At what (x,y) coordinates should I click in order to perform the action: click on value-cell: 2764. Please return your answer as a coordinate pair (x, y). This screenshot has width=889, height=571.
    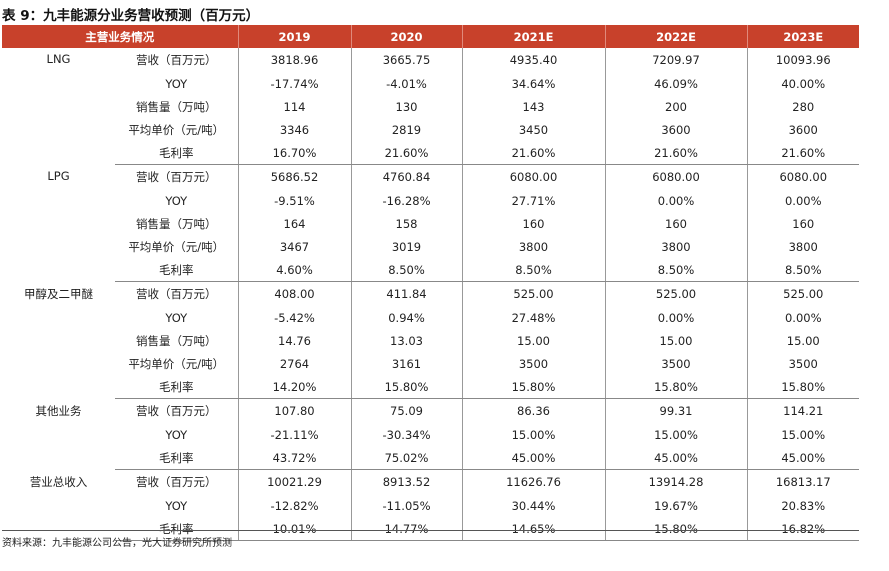
    Looking at the image, I should click on (295, 363).